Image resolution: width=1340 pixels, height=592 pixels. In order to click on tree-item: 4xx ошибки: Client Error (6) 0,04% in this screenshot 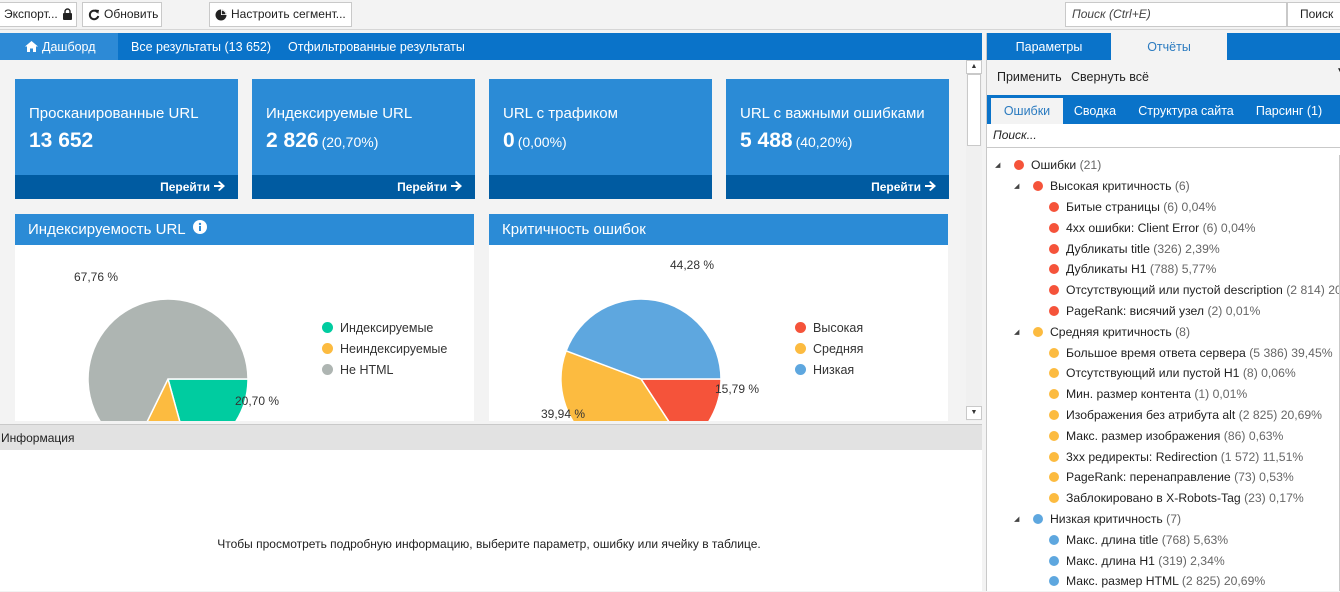, I will do `click(1163, 227)`.